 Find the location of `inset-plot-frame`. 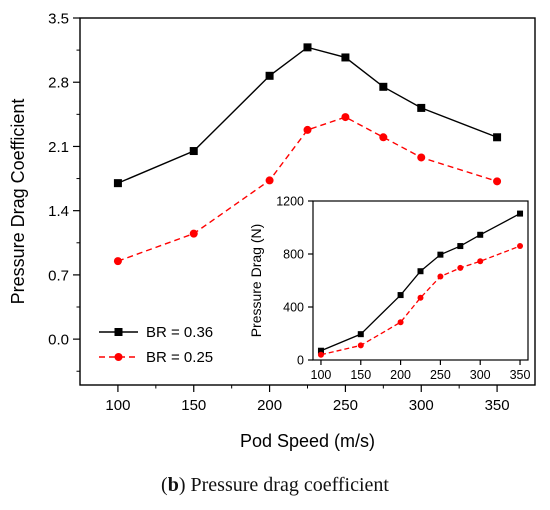

inset-plot-frame is located at coordinates (420, 280).